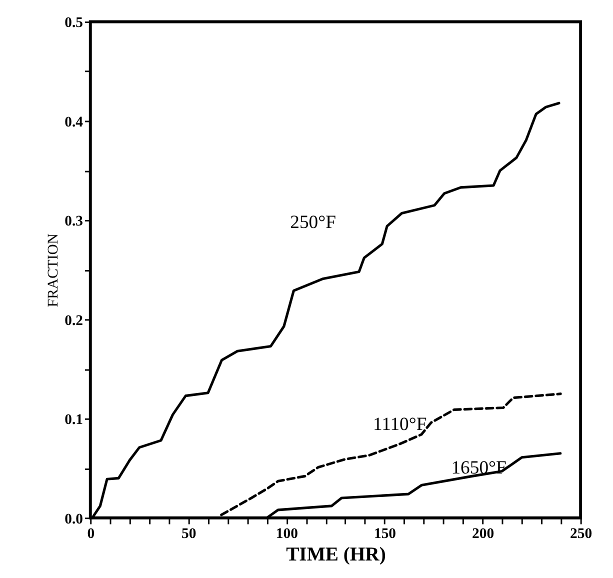 The image size is (613, 578). Describe the element at coordinates (74, 420) in the screenshot. I see `y-tick-label: 0.1` at that location.